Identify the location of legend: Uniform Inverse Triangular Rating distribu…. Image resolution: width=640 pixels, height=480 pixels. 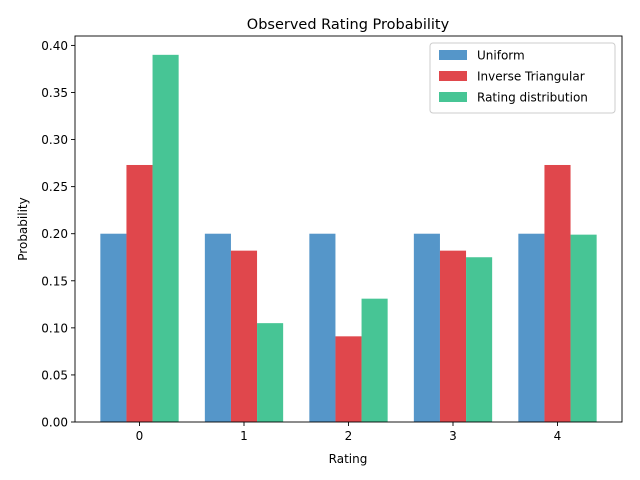
(522, 78).